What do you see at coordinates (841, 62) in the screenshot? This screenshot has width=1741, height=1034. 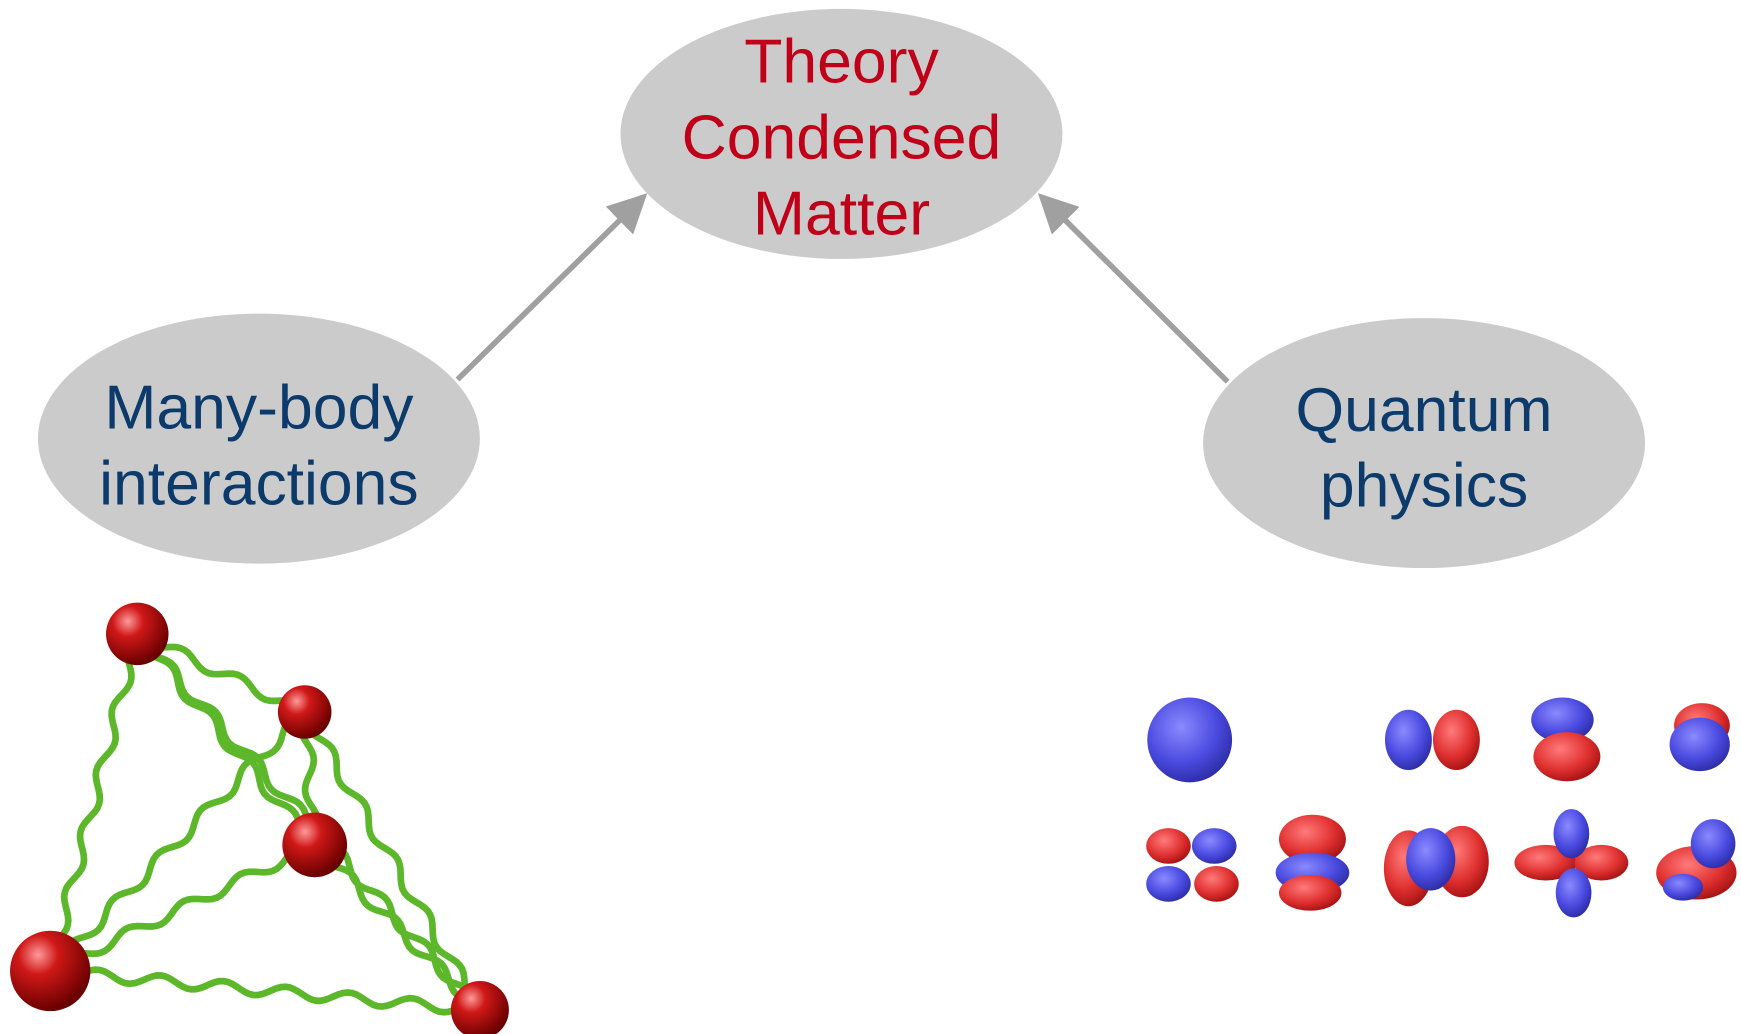 I see `node-label: Theory` at bounding box center [841, 62].